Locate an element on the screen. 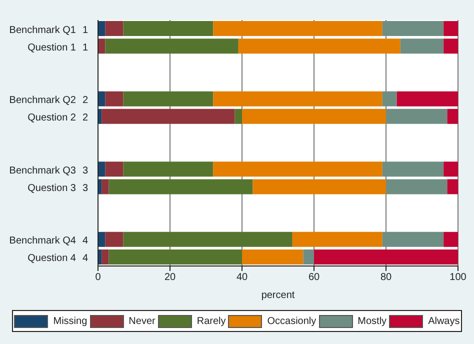 The width and height of the screenshot is (474, 344). x-tick-label: 80 is located at coordinates (386, 278).